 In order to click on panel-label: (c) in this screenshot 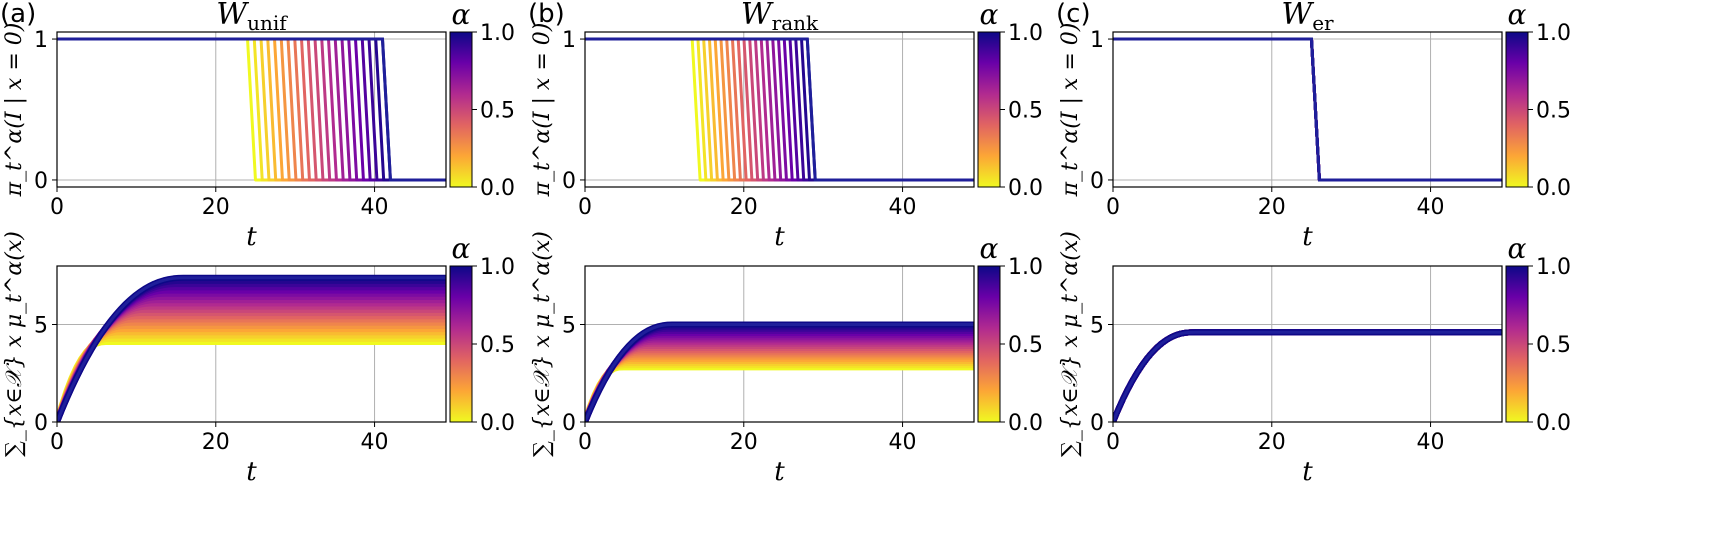, I will do `click(1073, 14)`.